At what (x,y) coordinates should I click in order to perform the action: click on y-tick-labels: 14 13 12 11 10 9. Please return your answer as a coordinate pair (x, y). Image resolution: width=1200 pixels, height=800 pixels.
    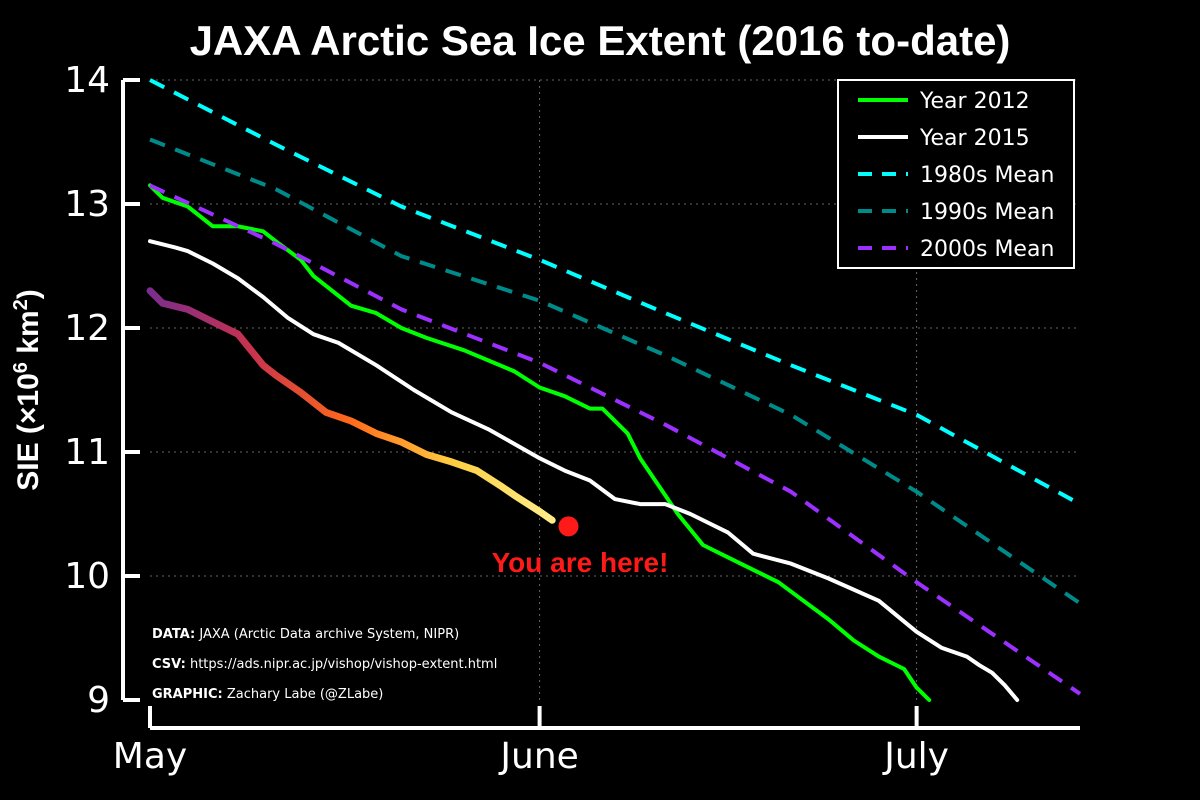
    Looking at the image, I should click on (87, 390).